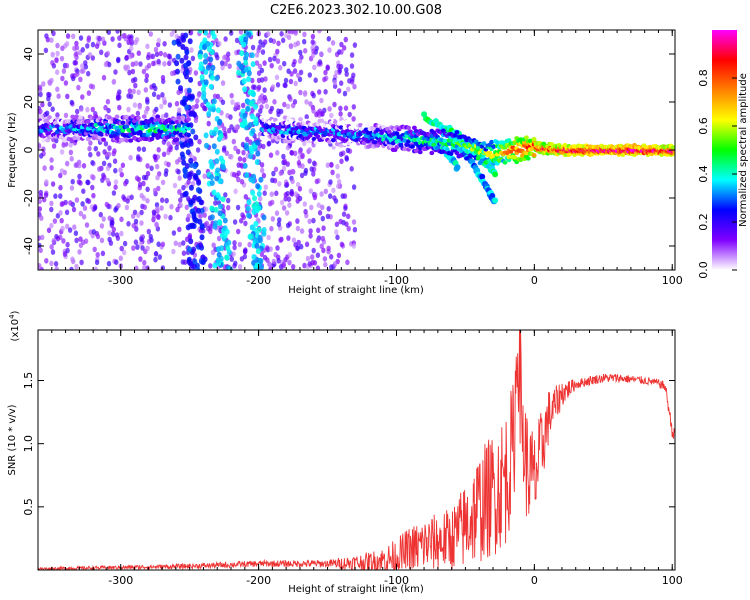 This screenshot has width=750, height=600. I want to click on colorbar-tick-label: 0.8, so click(703, 78).